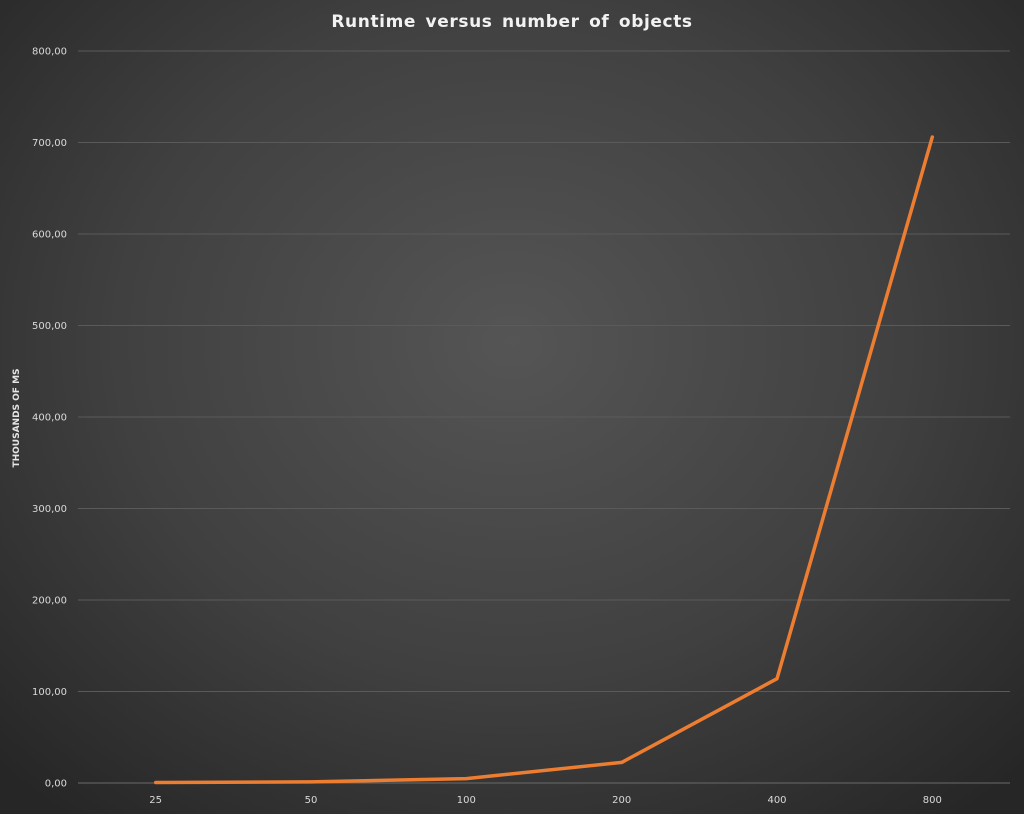 This screenshot has height=814, width=1024. Describe the element at coordinates (49, 692) in the screenshot. I see `y-tick-label: 100,00` at that location.